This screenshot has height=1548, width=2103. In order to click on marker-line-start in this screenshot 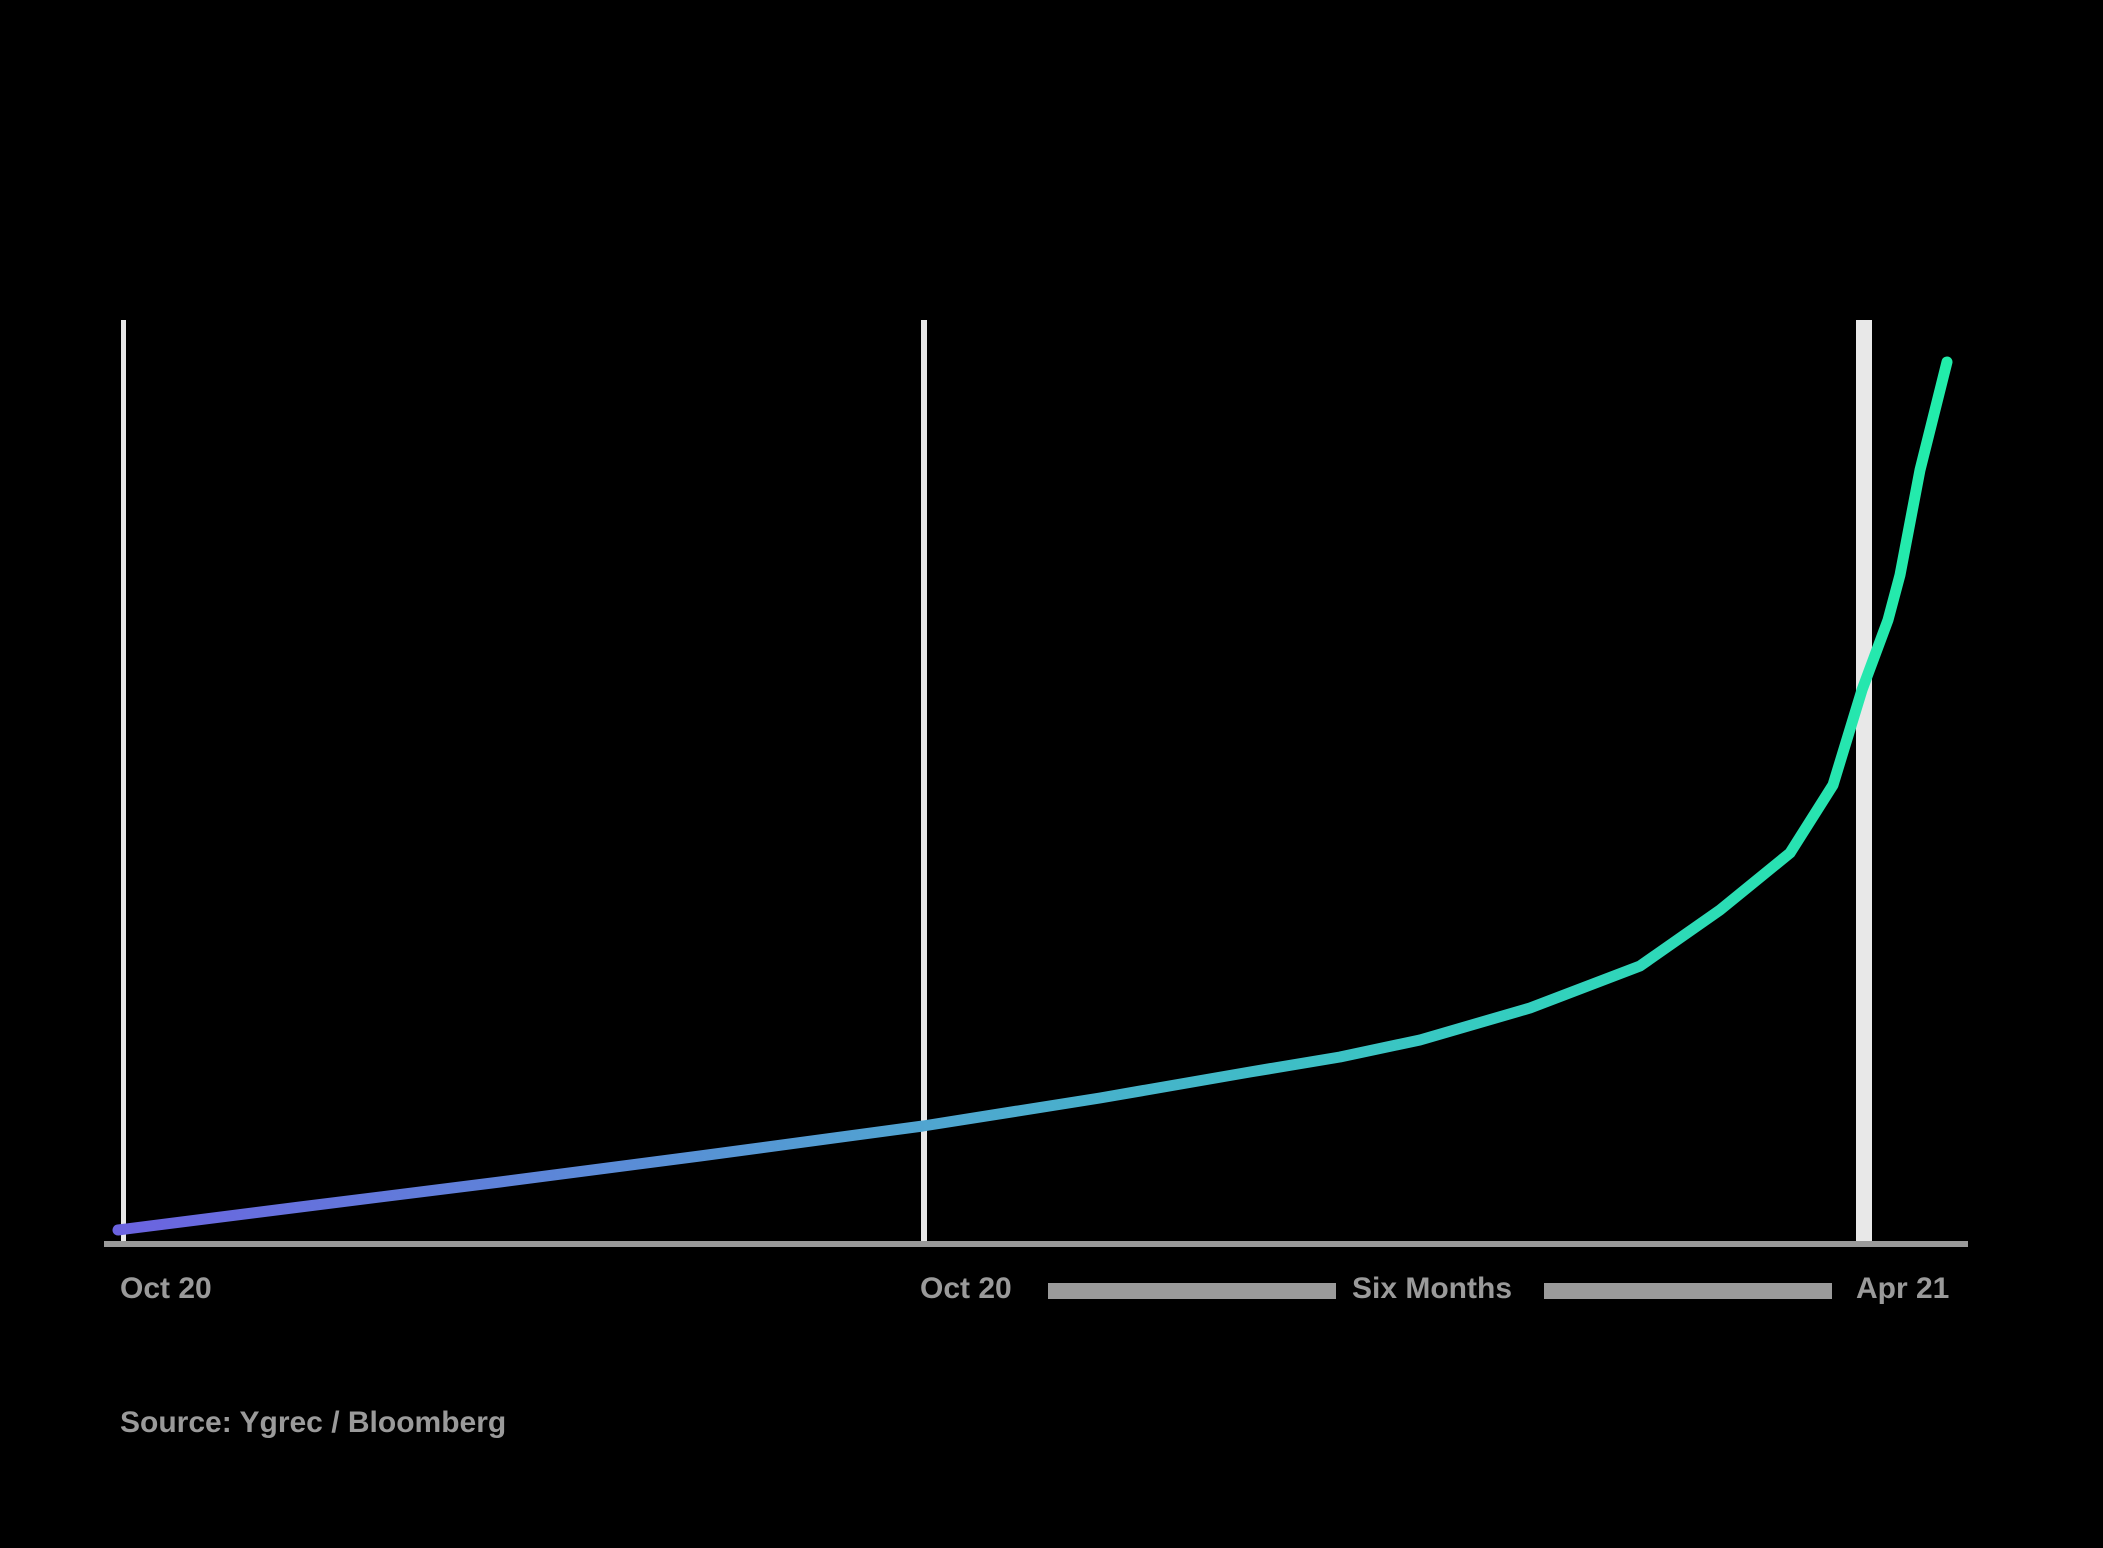, I will do `click(123, 782)`.